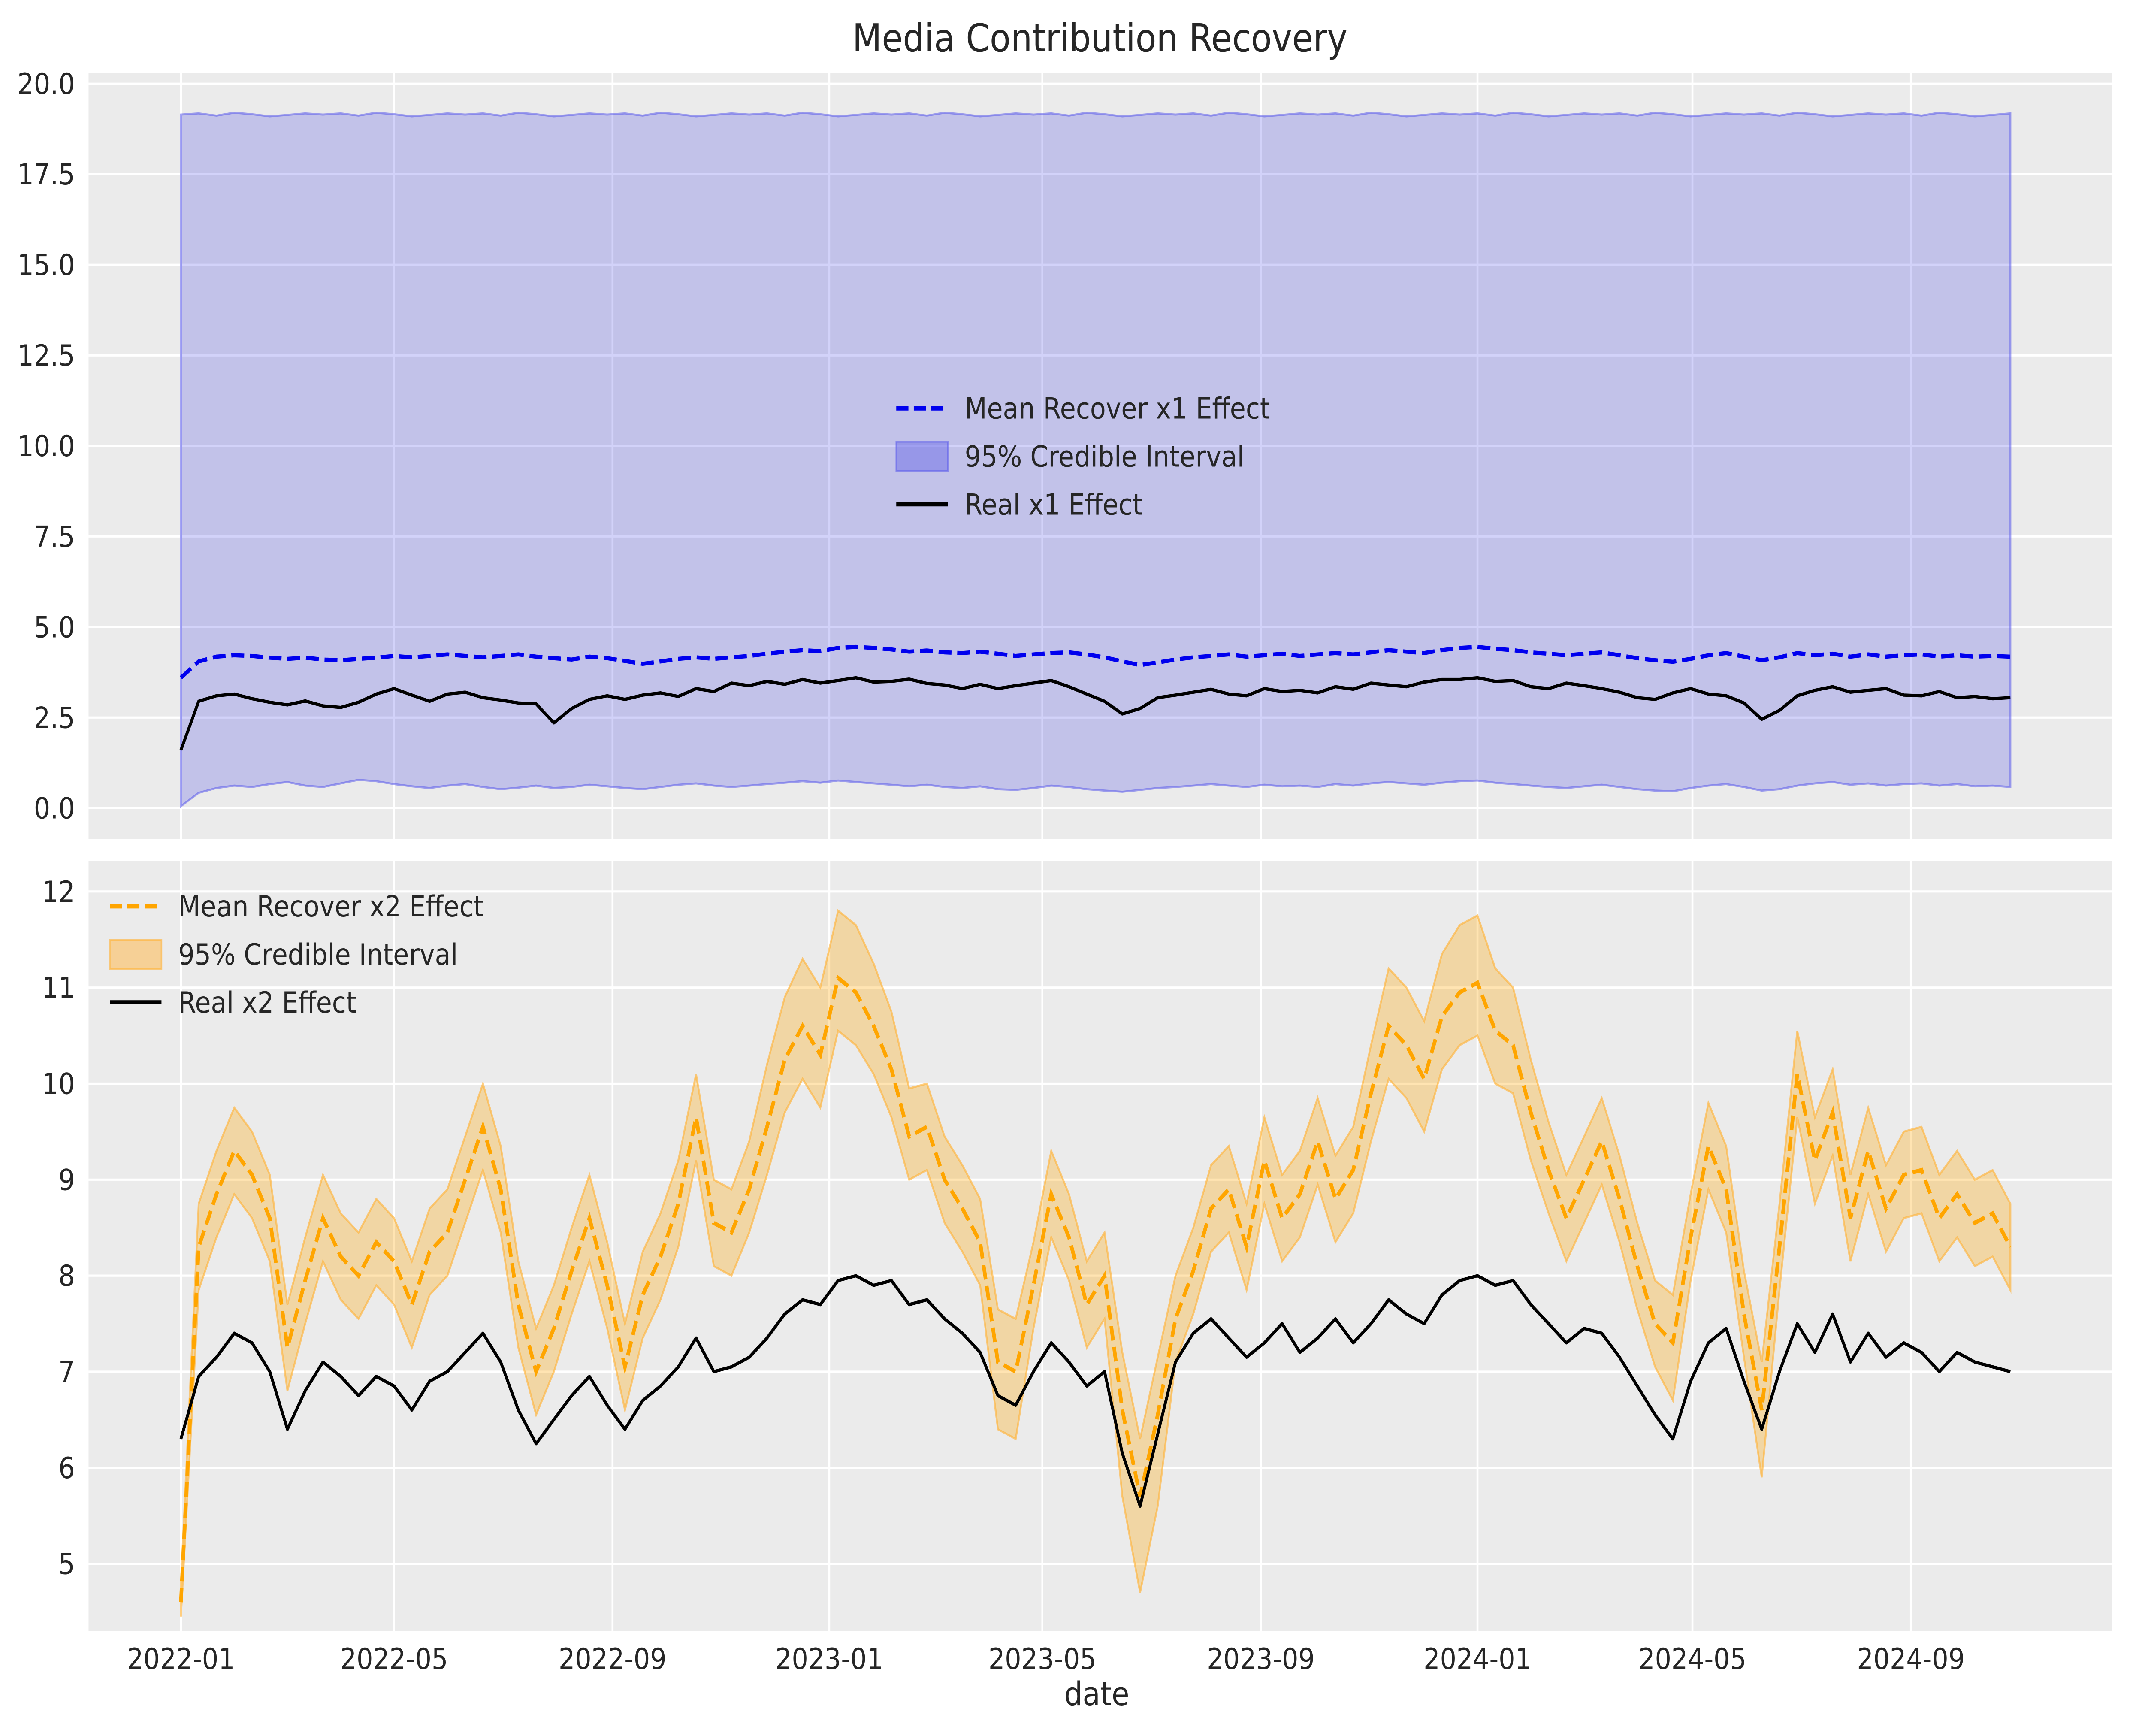 The width and height of the screenshot is (2145, 1736). I want to click on y-tick-label: 5.0, so click(54, 627).